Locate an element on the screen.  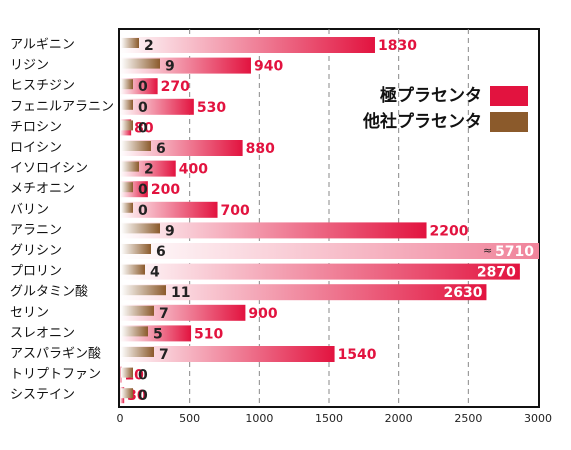
value-label: 1830 is located at coordinates (397, 46).